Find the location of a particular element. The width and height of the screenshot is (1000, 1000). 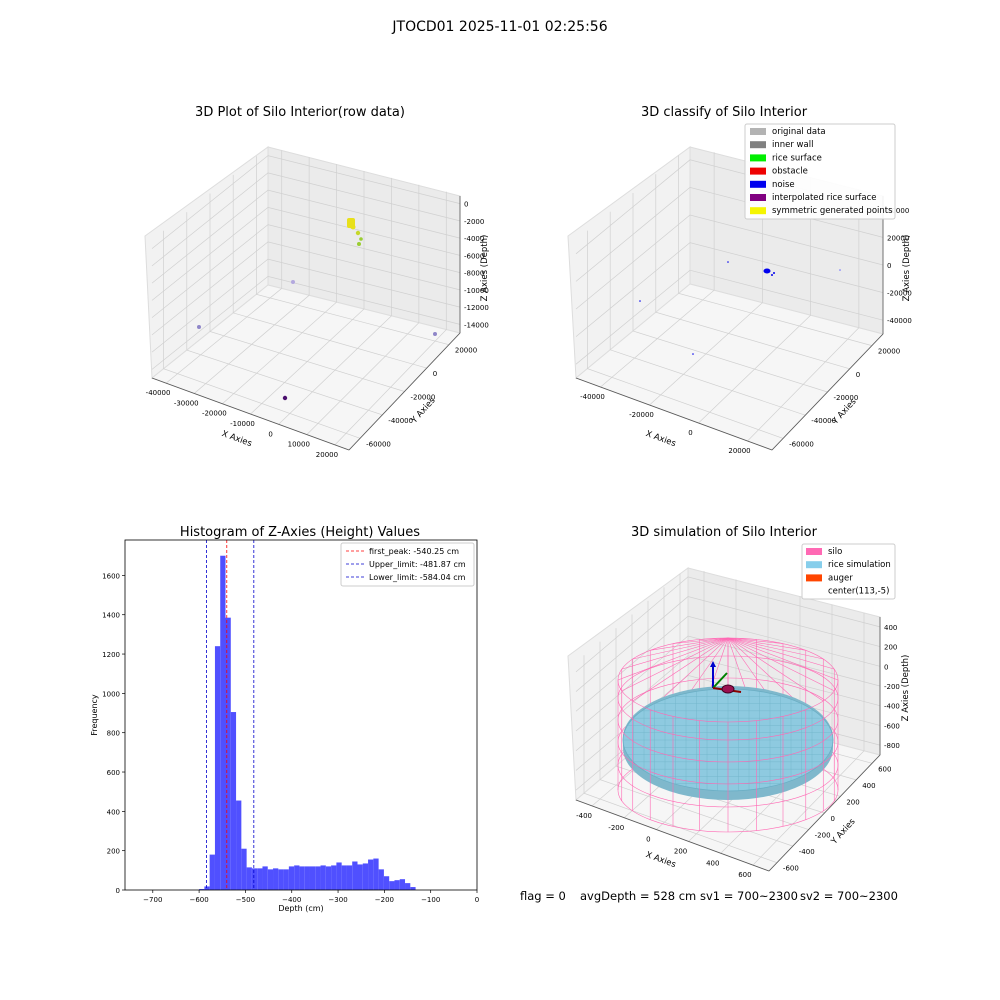

p1-x-tick-label: -10000 is located at coordinates (242, 424).